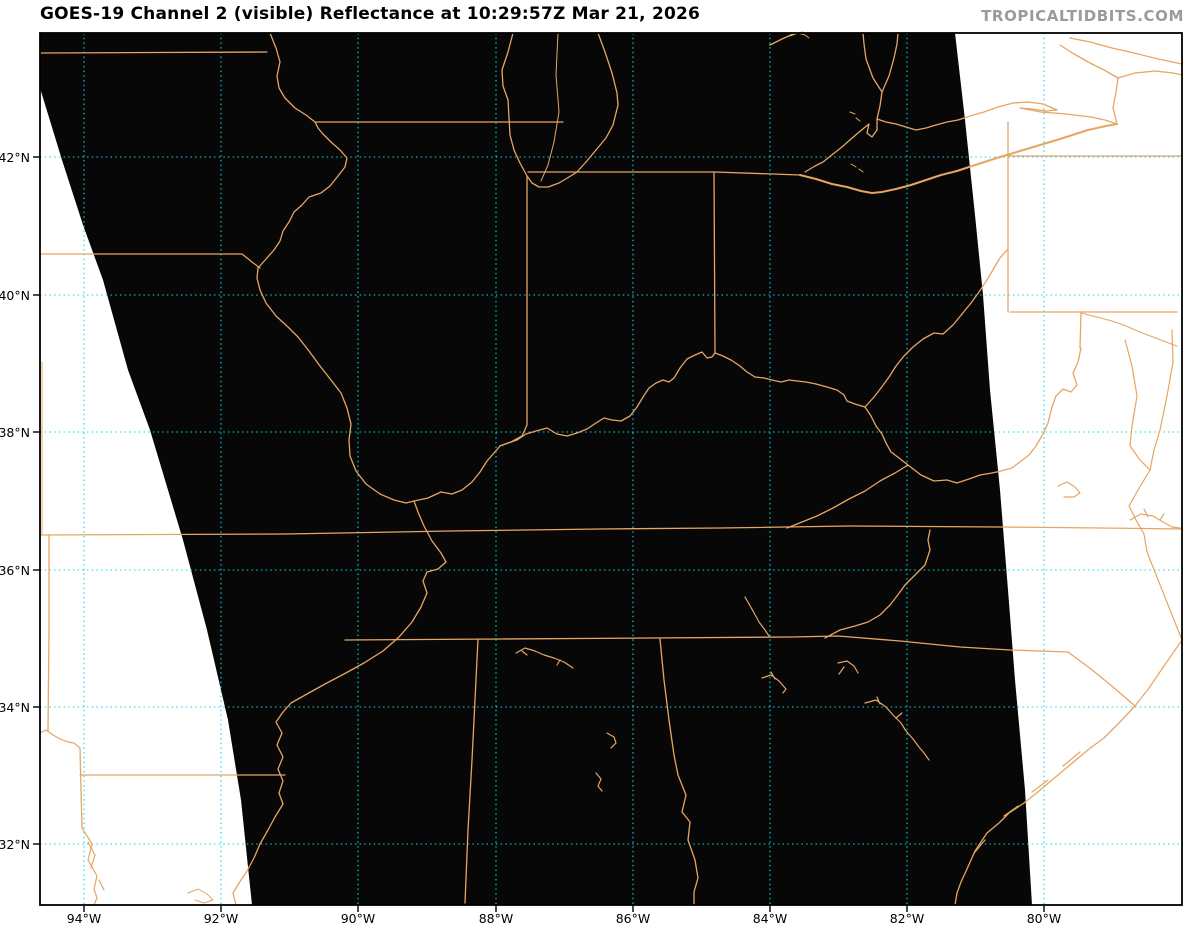 This screenshot has width=1200, height=929. I want to click on shoreline-saginaw-bit, so click(799, 35).